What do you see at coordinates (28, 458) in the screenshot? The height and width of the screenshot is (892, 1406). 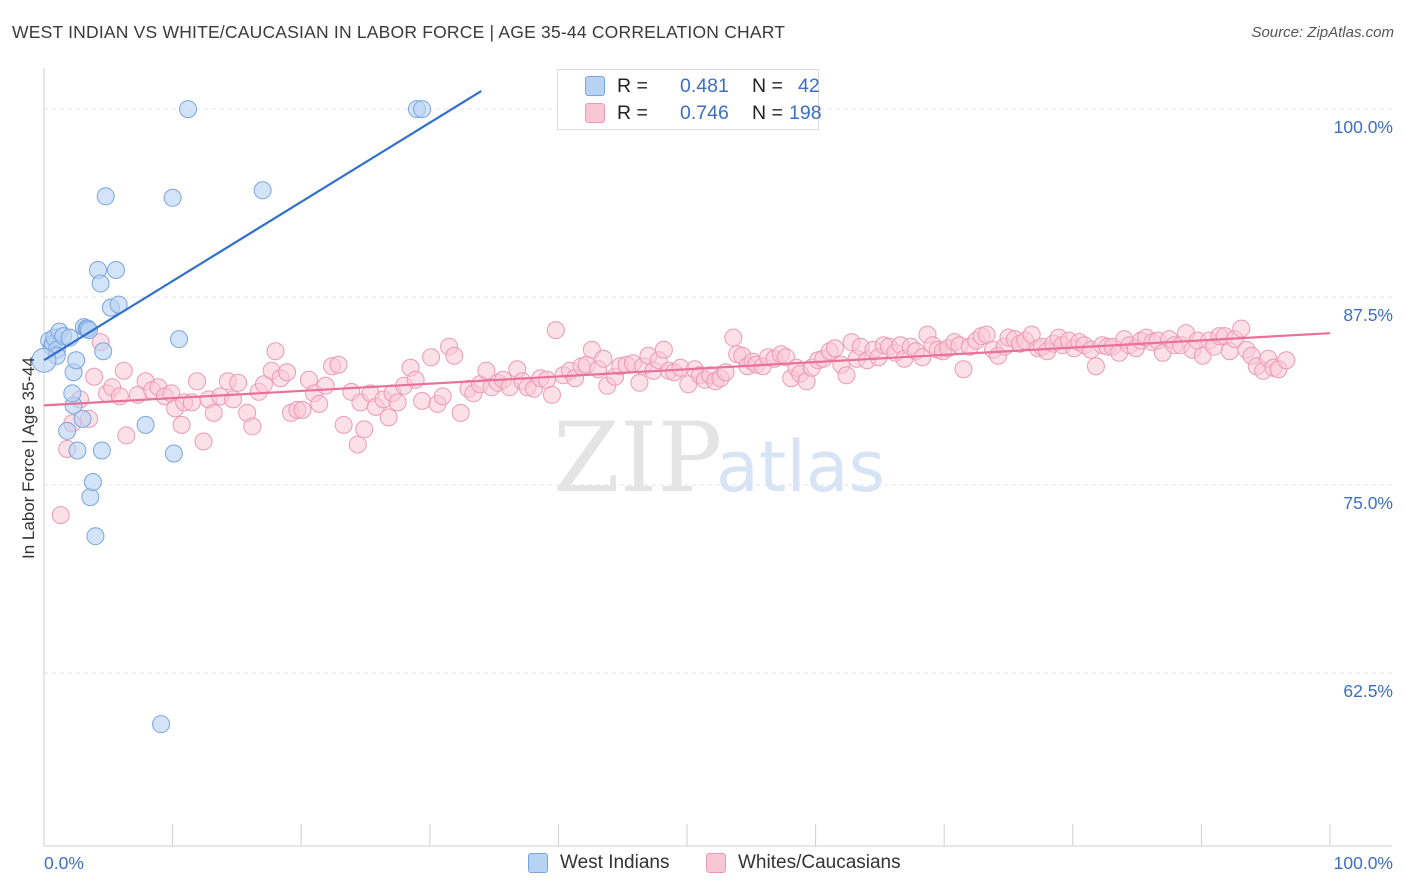 I see `y-axis-label: In Labor Force | Age 35-44` at bounding box center [28, 458].